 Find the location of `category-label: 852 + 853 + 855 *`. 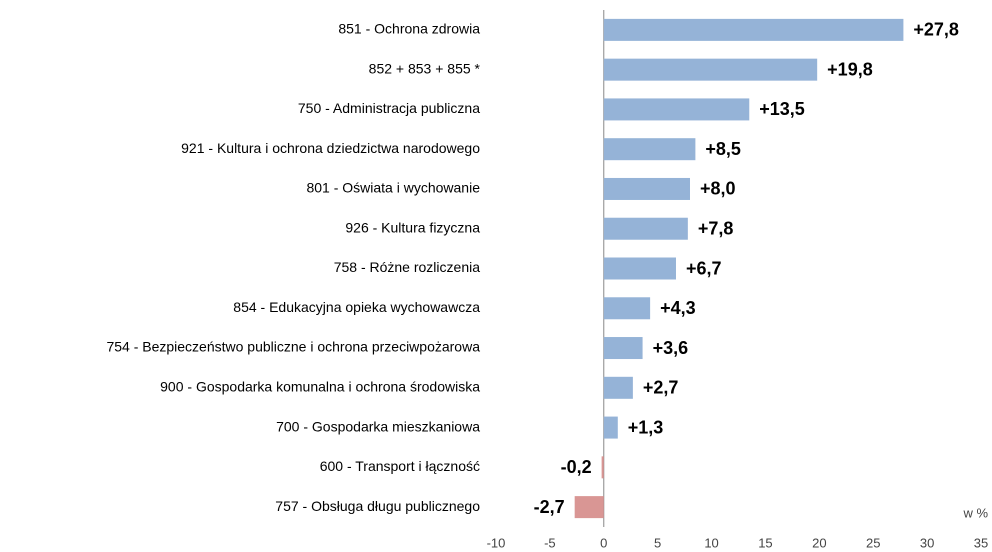

category-label: 852 + 853 + 855 * is located at coordinates (425, 68).